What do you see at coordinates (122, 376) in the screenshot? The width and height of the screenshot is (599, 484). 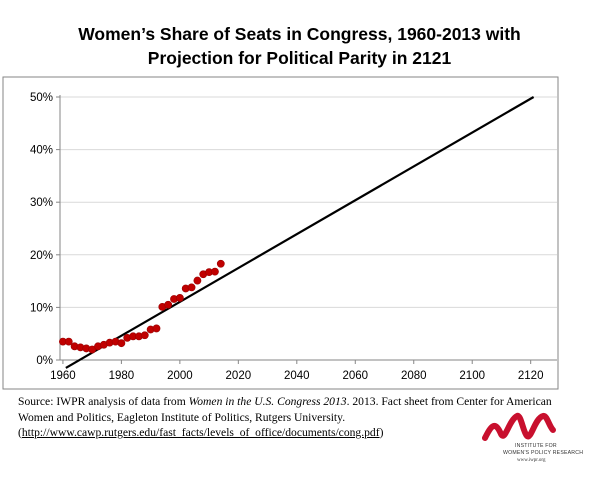 I see `x-tick-label-1980: 1980` at bounding box center [122, 376].